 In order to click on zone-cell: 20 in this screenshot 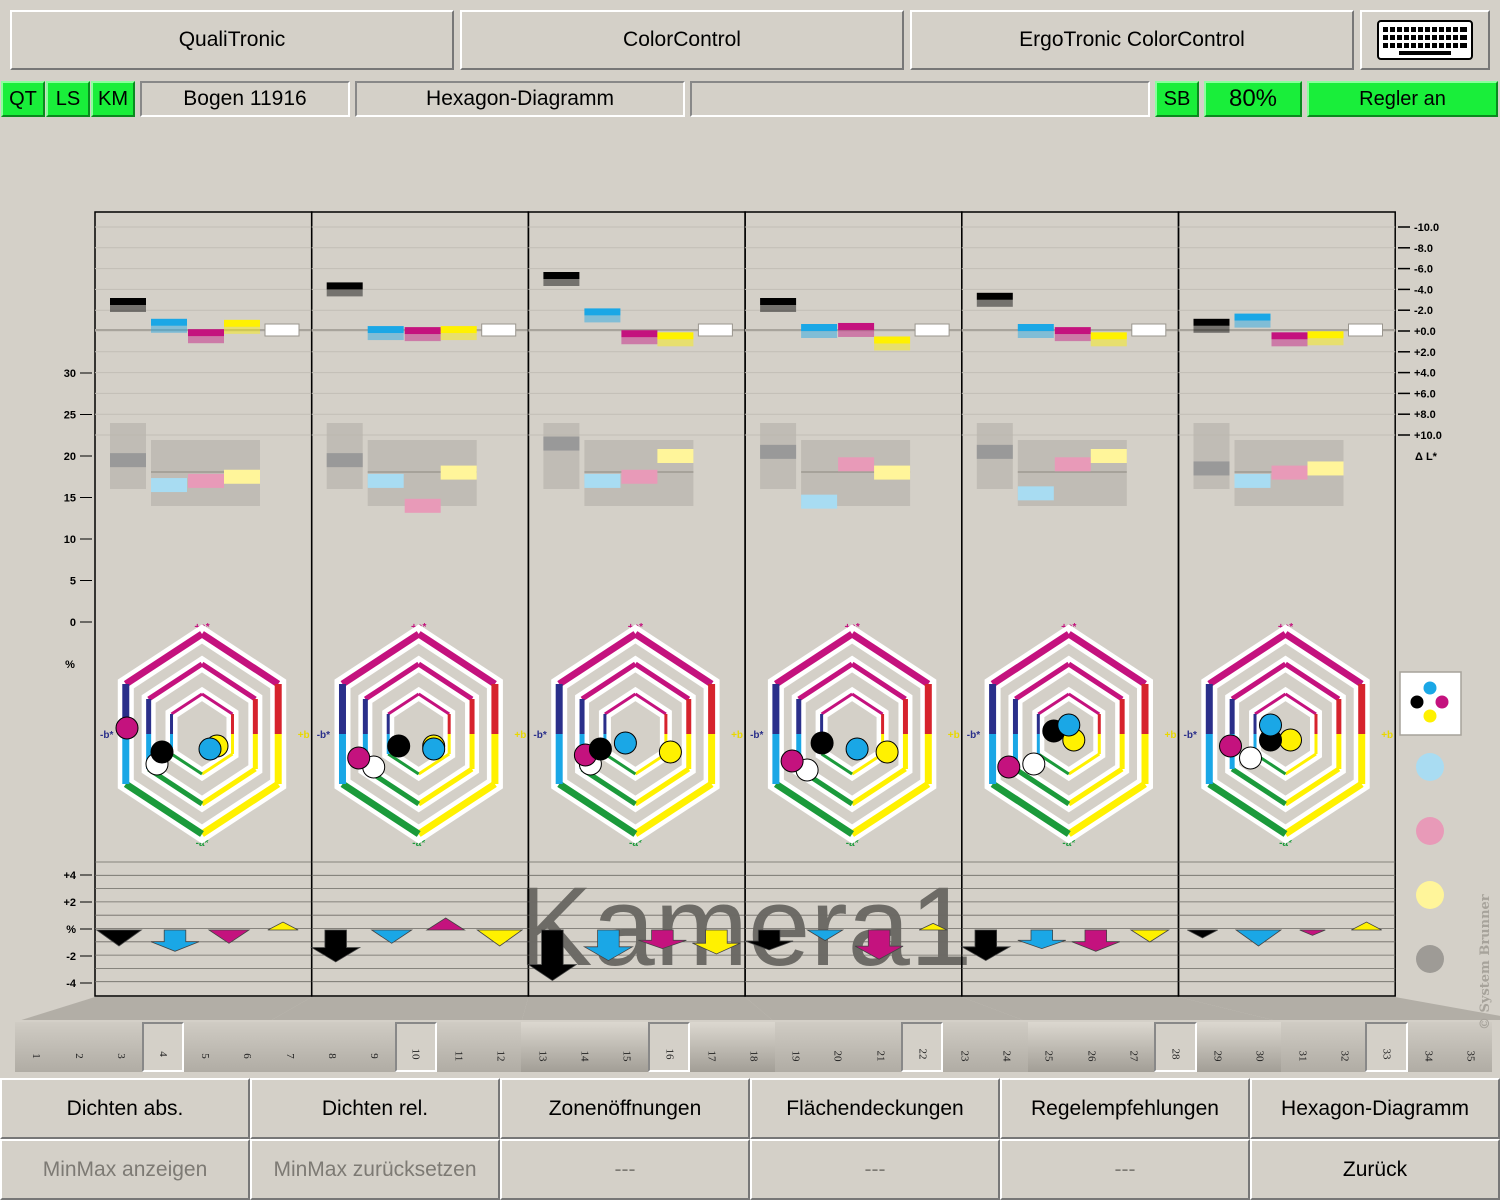, I will do `click(837, 1047)`.